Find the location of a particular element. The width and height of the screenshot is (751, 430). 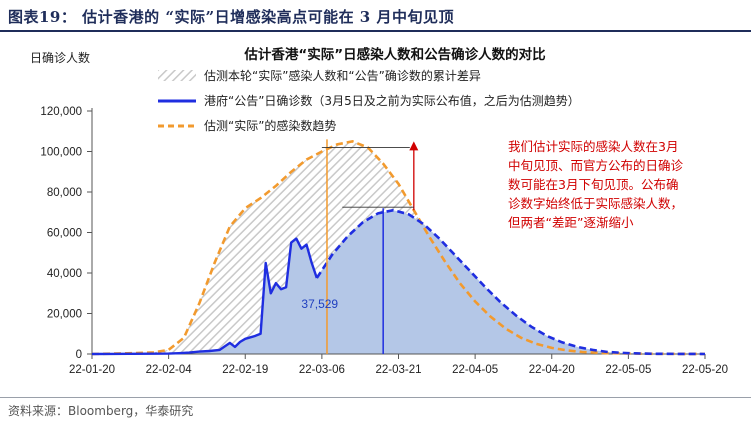

annotation-line-1: 我们估计实际的感染人数在3月 is located at coordinates (593, 146).